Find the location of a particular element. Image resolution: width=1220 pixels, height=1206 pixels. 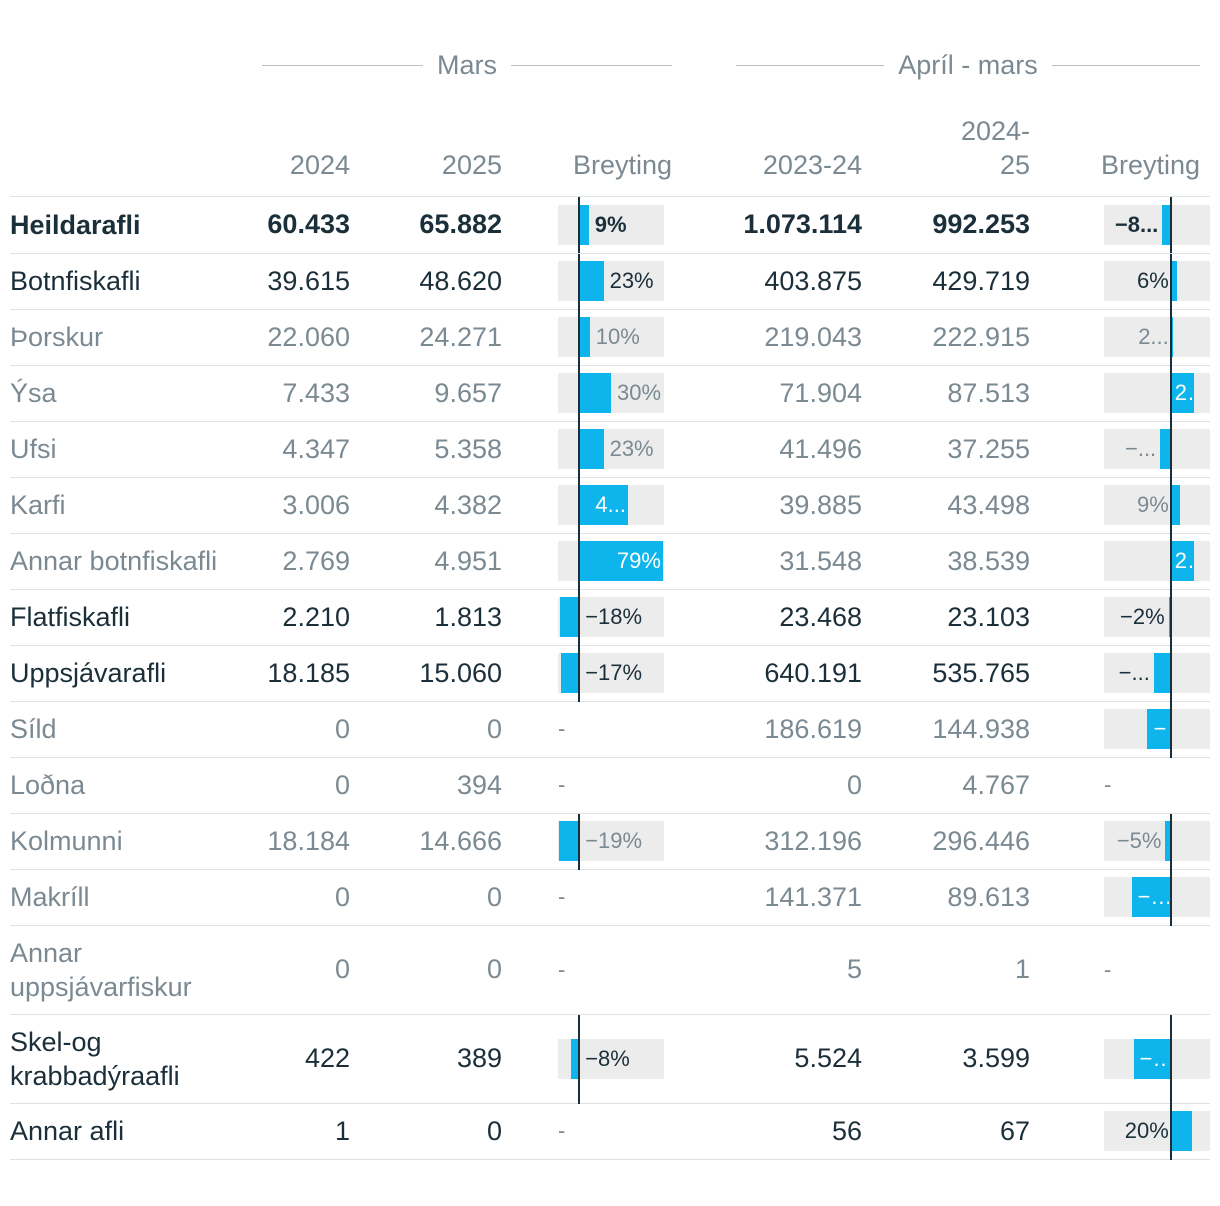

row-label: Uppsjávarafli is located at coordinates (130, 673).